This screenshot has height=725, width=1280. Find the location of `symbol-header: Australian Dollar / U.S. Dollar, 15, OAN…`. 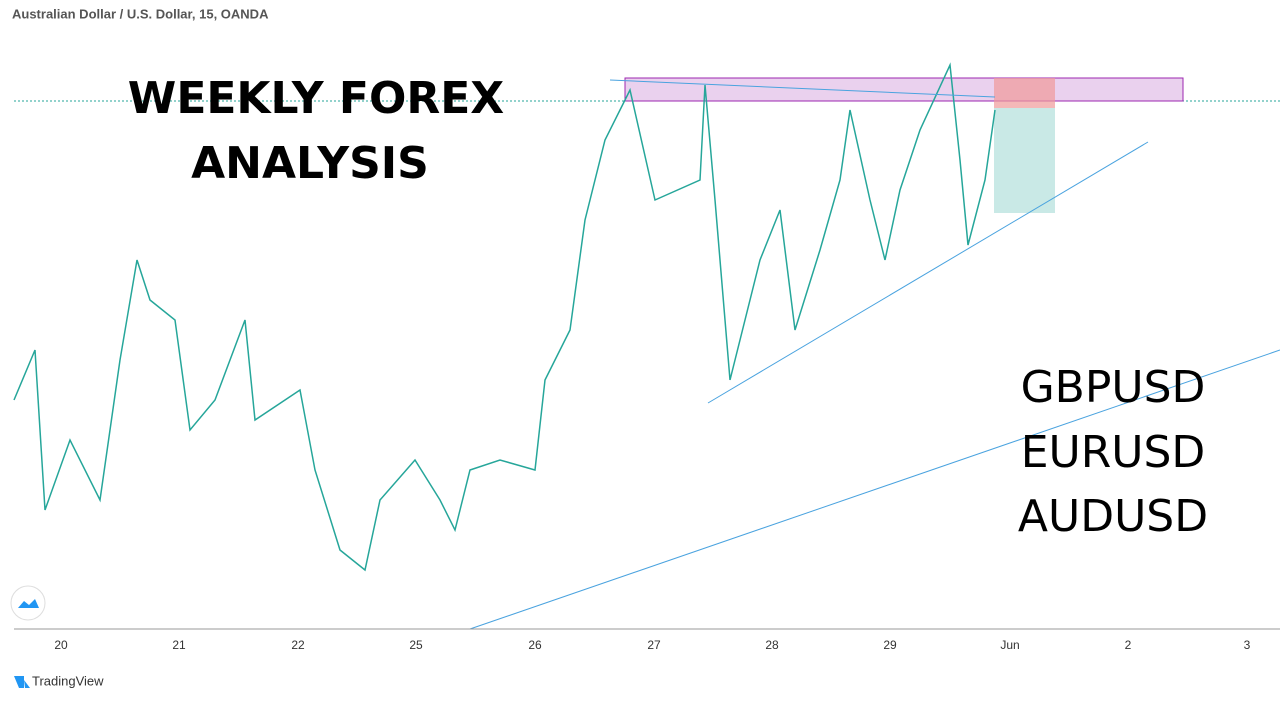

symbol-header: Australian Dollar / U.S. Dollar, 15, OAN… is located at coordinates (140, 13).